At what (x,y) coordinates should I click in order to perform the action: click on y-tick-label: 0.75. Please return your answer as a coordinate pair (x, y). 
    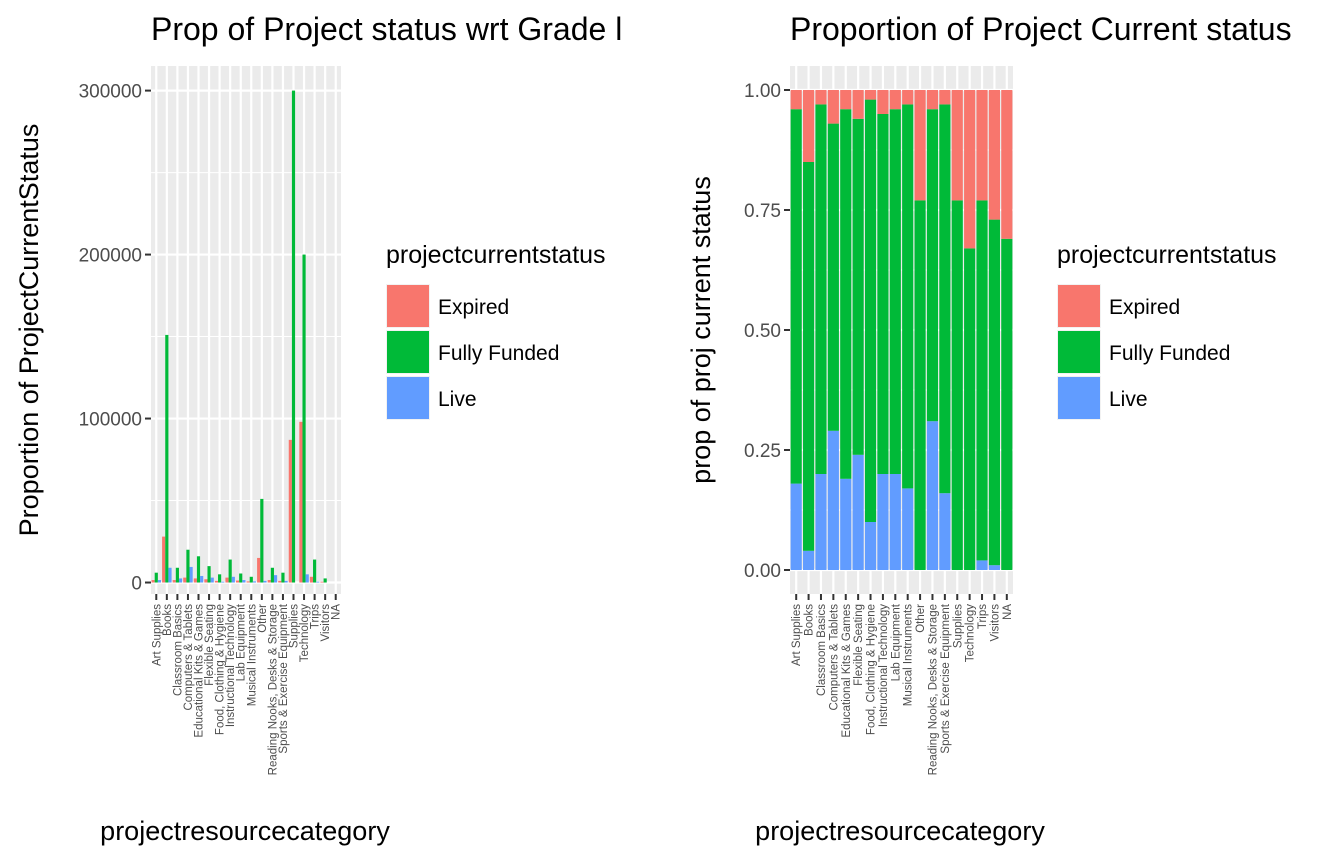
    Looking at the image, I should click on (762, 211).